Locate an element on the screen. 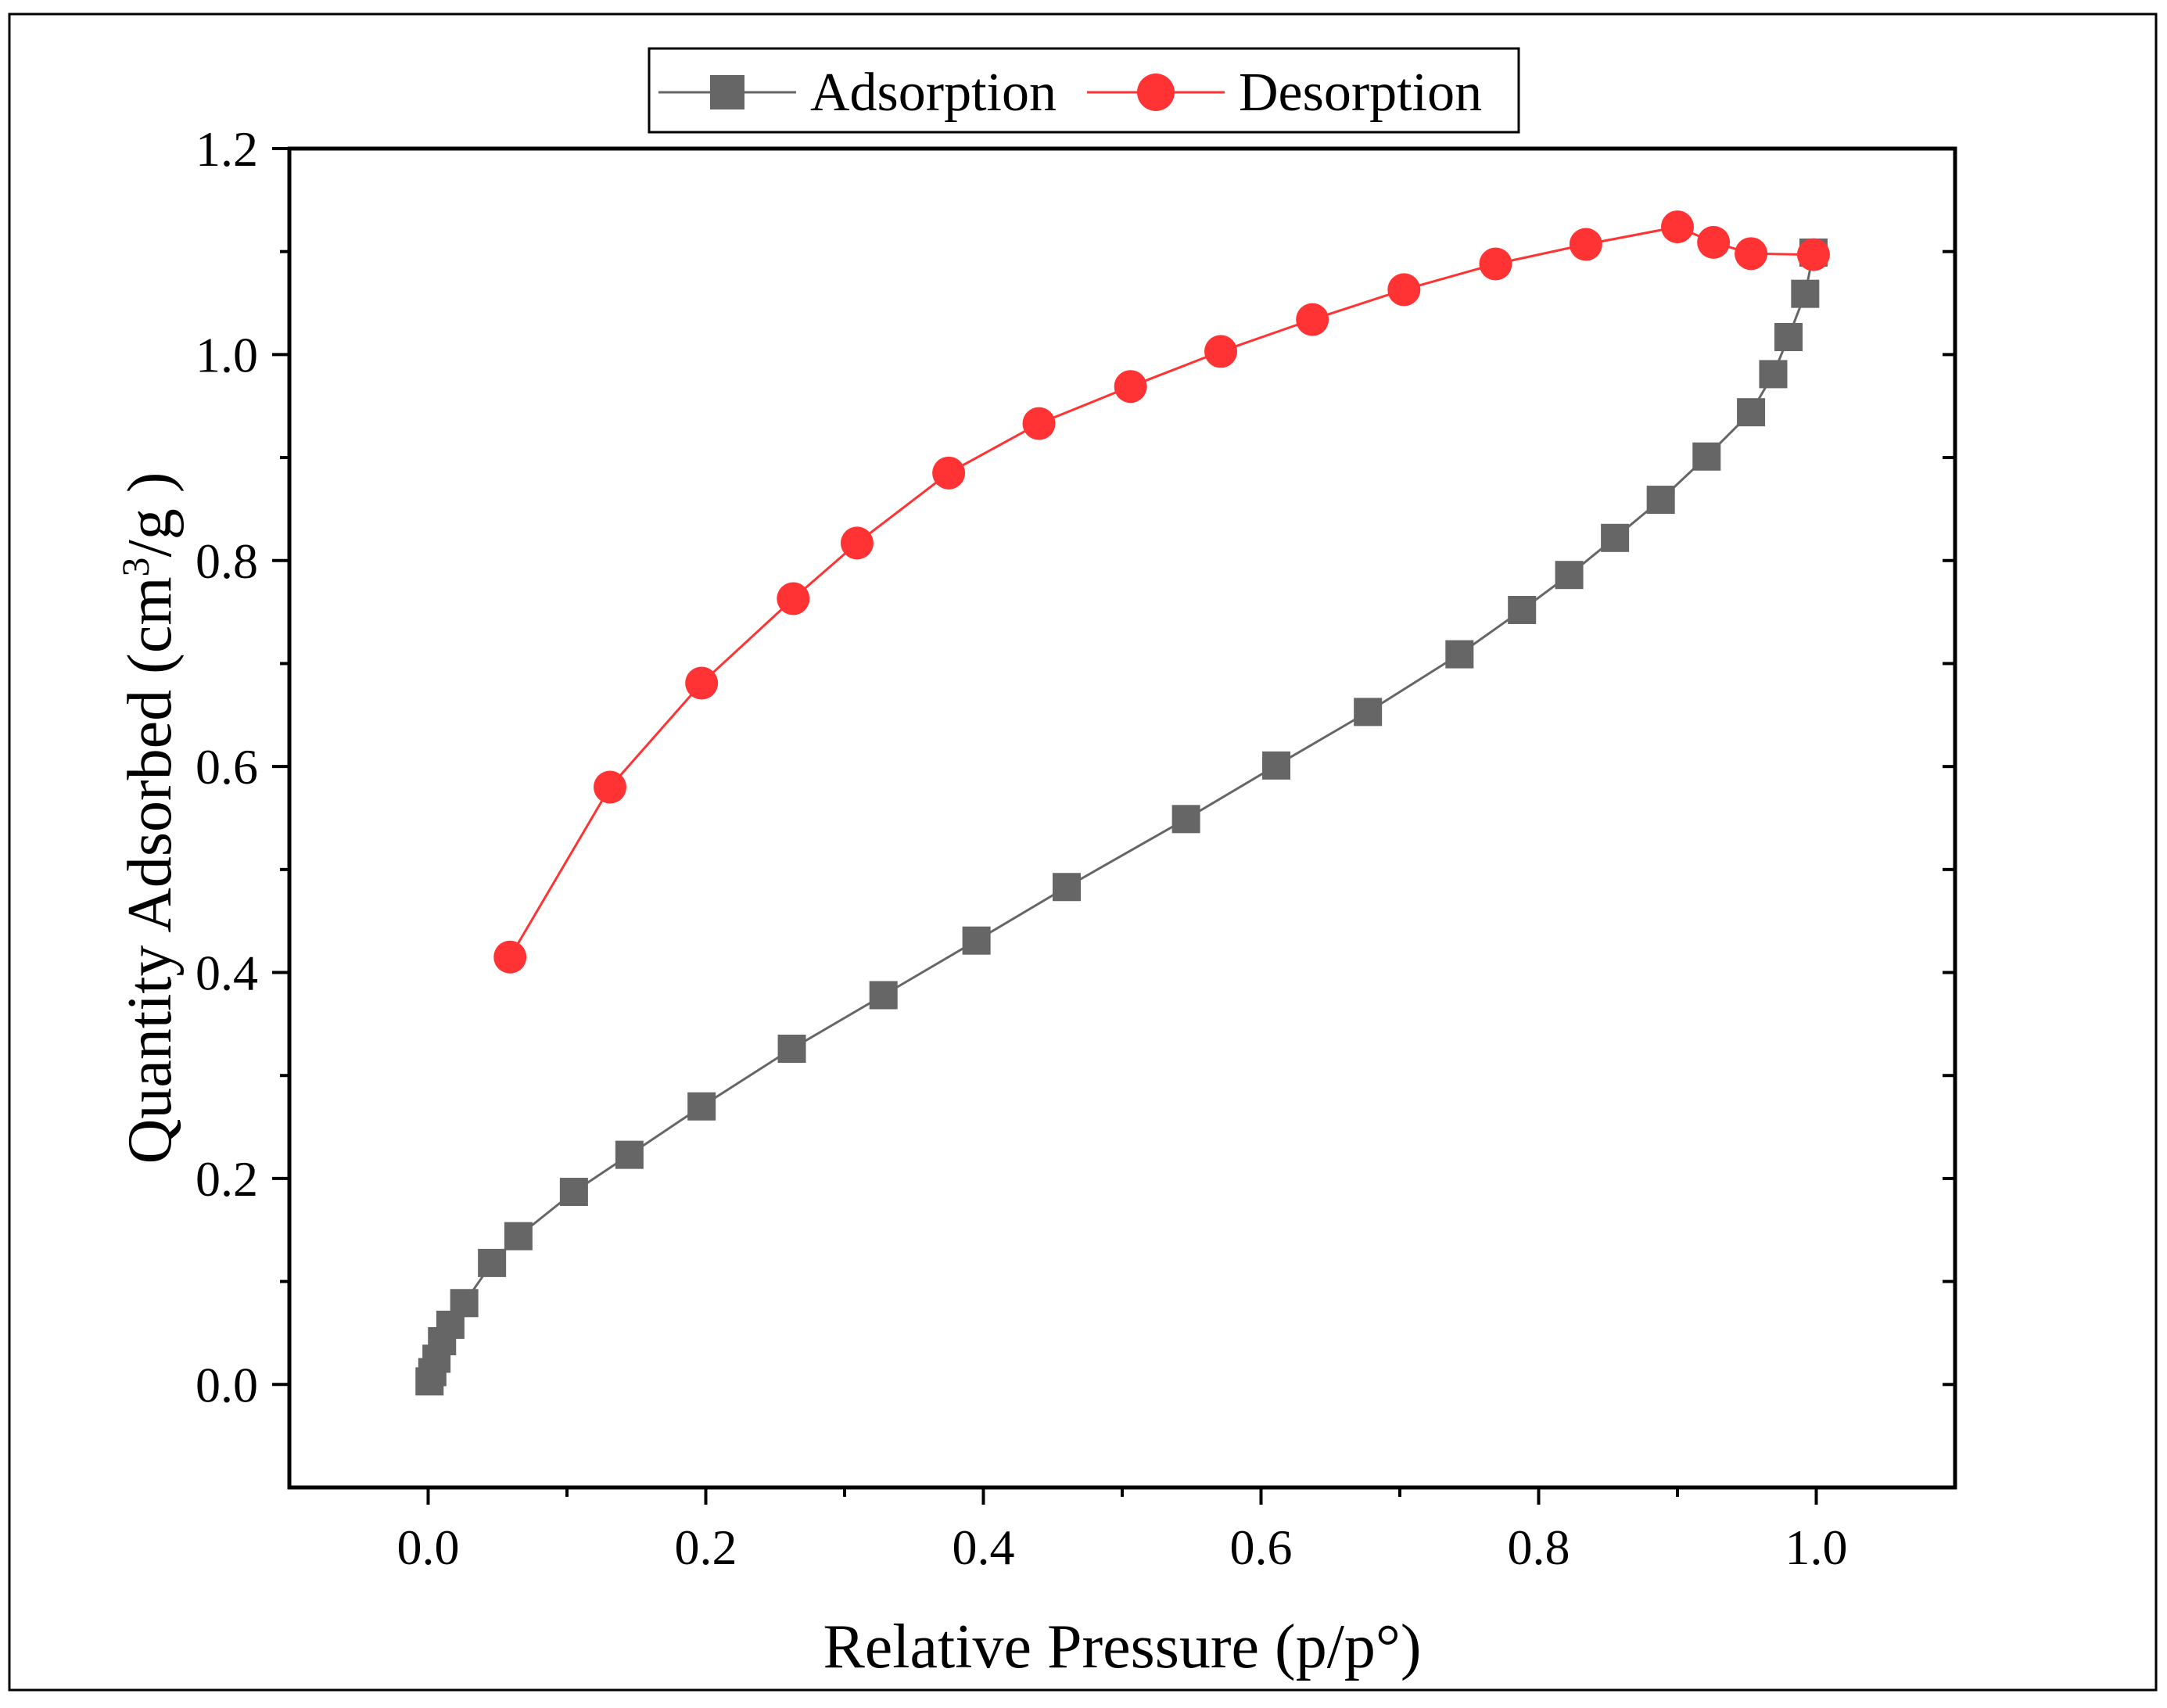  y-axis-title-tail: /g ) is located at coordinates (150, 515).